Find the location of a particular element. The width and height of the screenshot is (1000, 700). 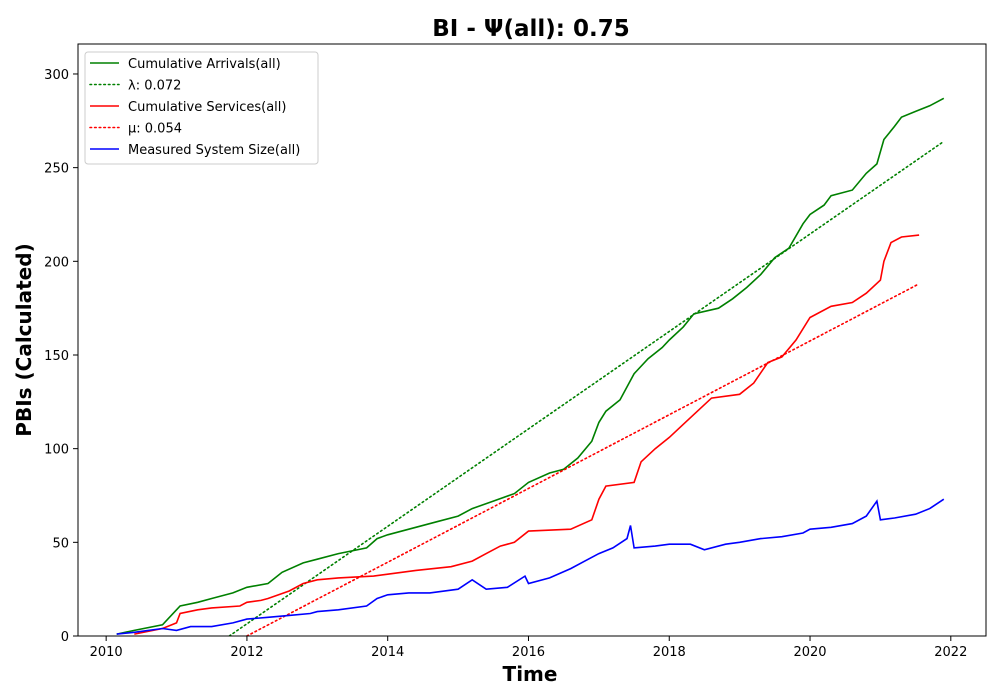

y-tick-label: 0 is located at coordinates (65, 637).